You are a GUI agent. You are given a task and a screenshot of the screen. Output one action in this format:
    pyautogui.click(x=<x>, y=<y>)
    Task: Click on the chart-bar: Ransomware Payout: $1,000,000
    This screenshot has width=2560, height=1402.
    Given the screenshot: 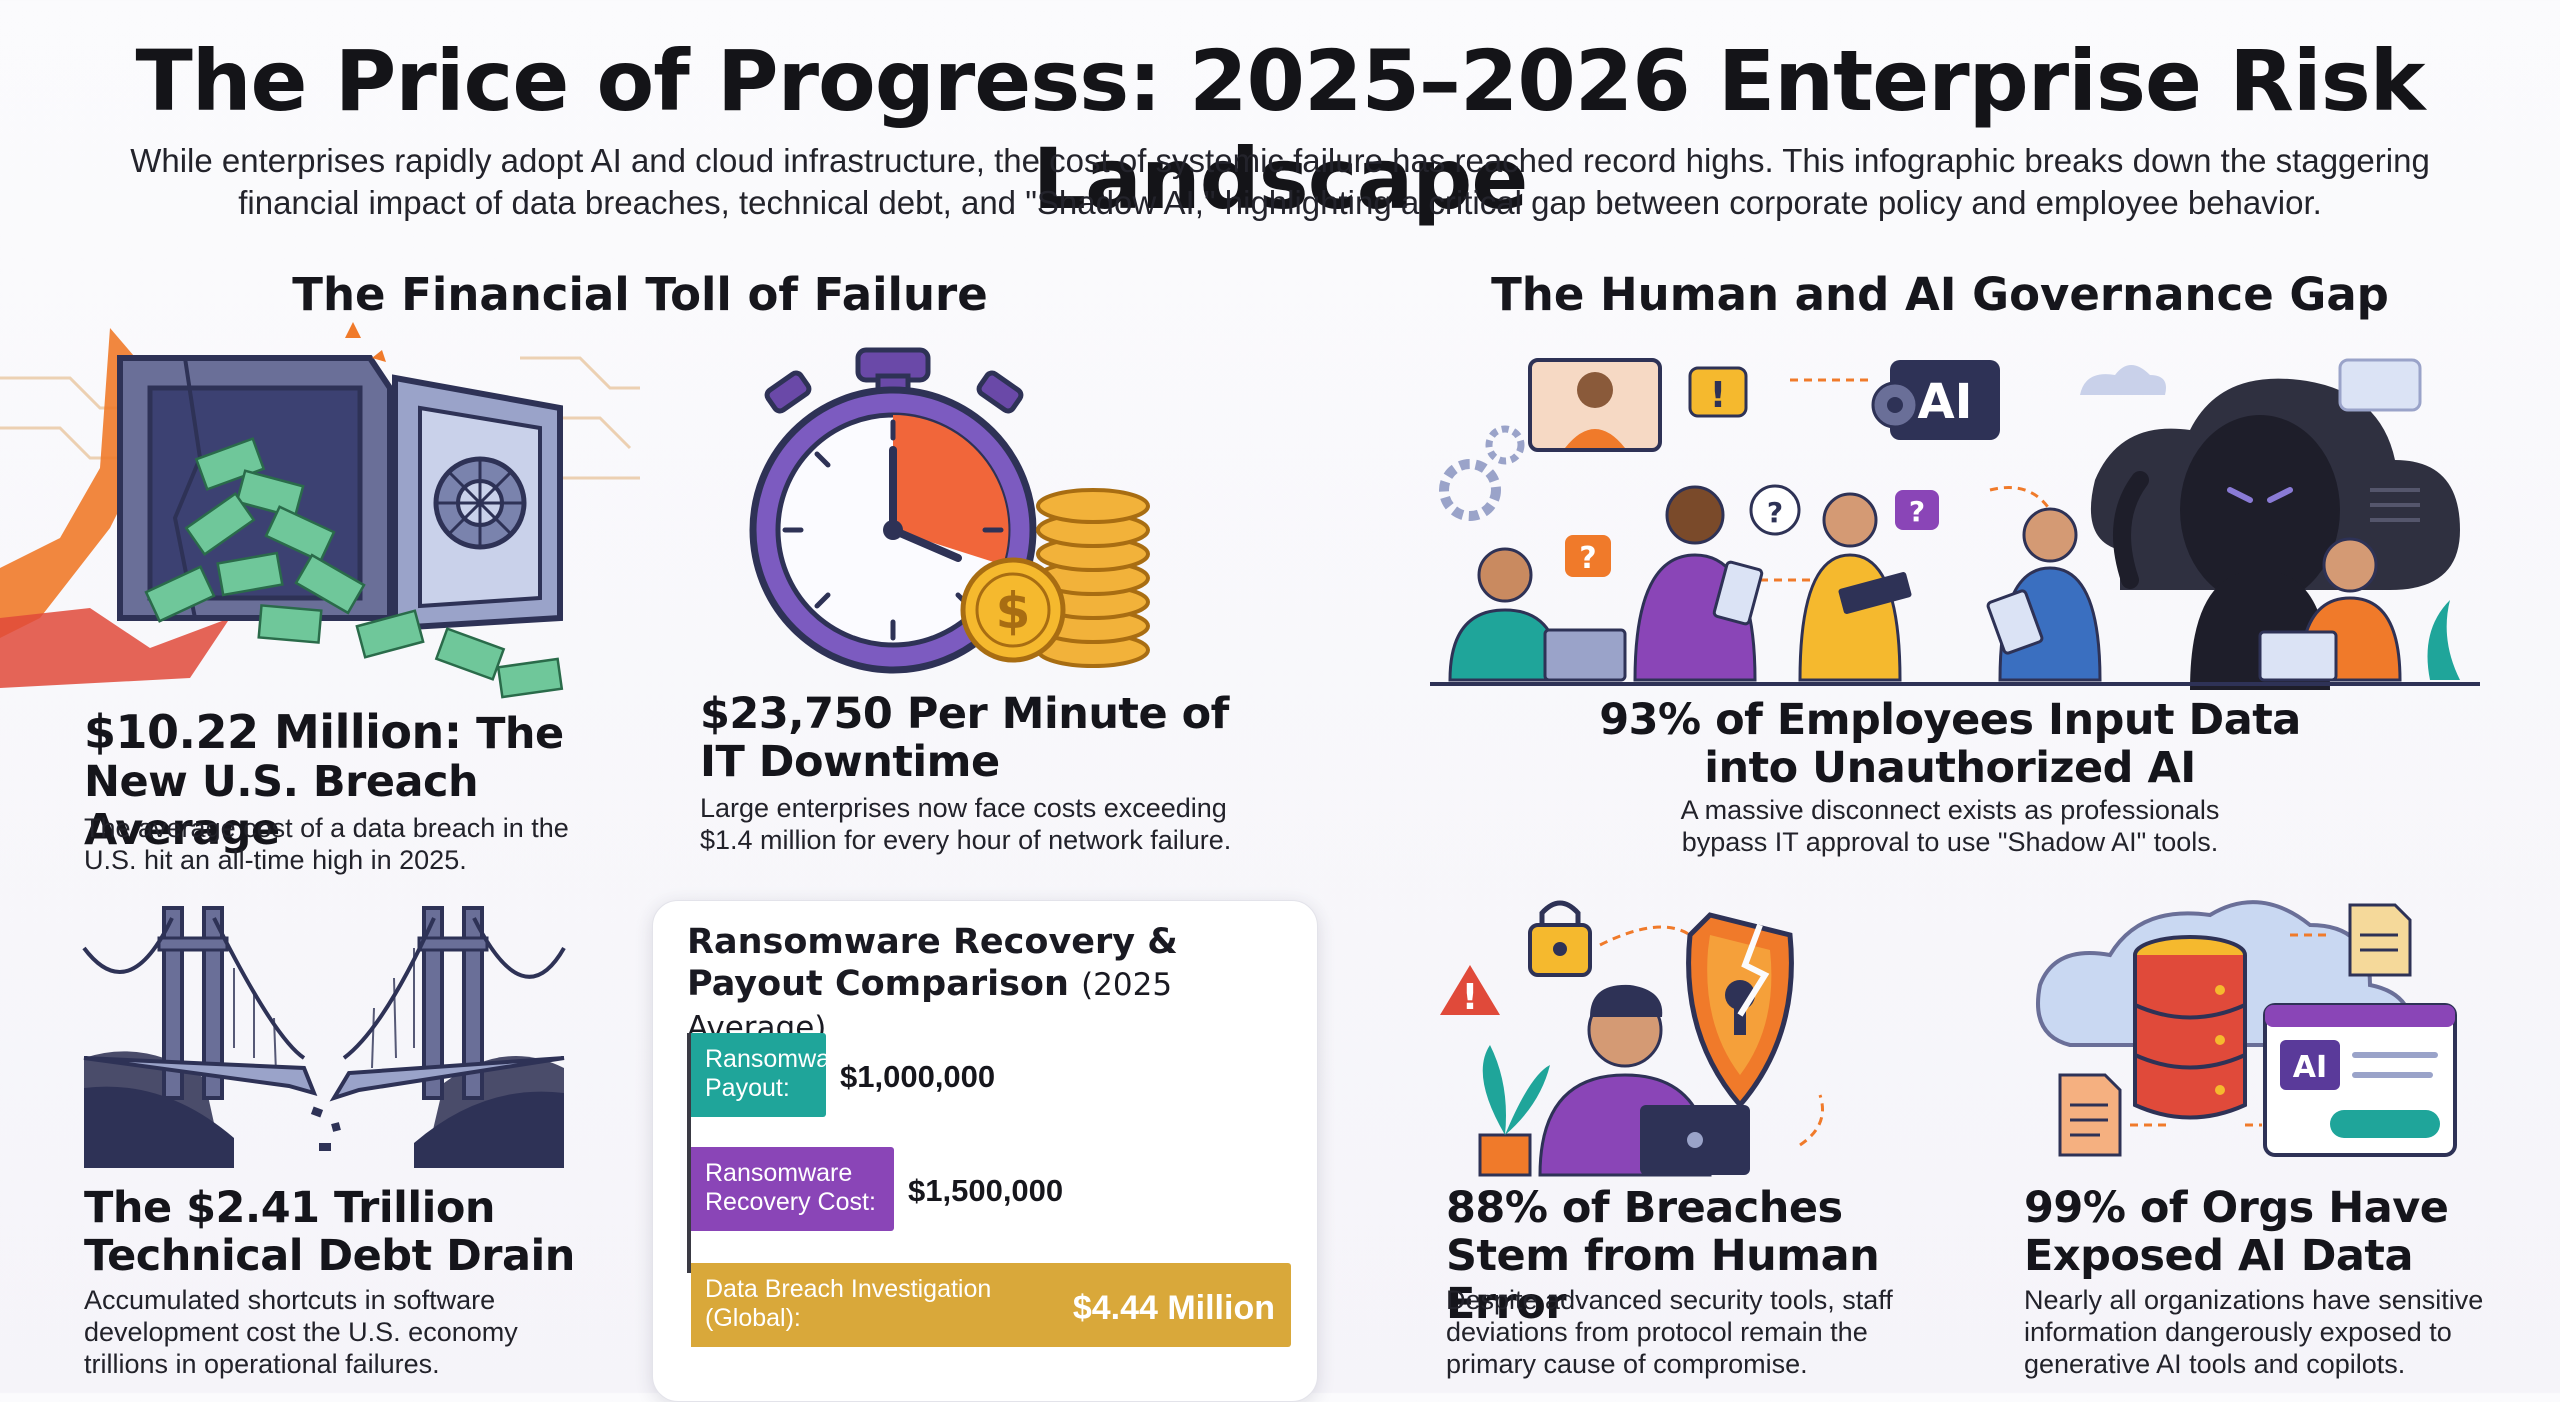 What is the action you would take?
    pyautogui.click(x=843, y=1075)
    